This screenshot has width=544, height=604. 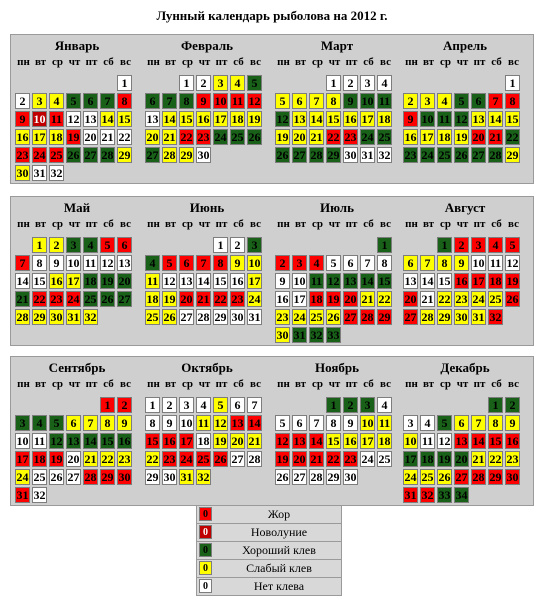 I want to click on day-cell: 19, so click(x=461, y=137).